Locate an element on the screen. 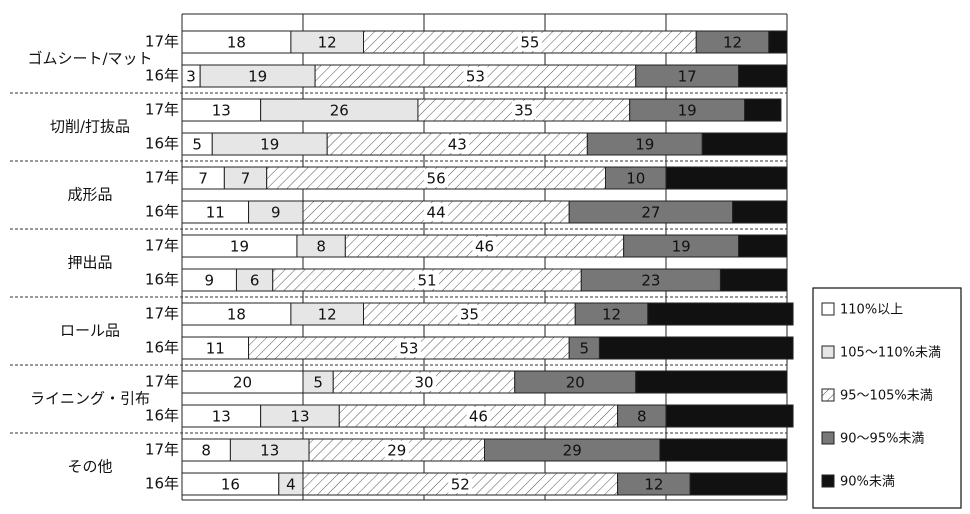 The height and width of the screenshot is (514, 970). legend-label: 95～105%未満 is located at coordinates (886, 396).